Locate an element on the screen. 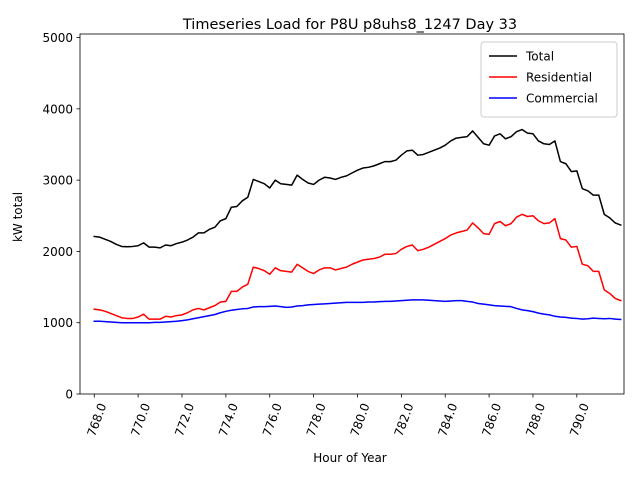 Image resolution: width=640 pixels, height=484 pixels. y-tick-label: 1000 is located at coordinates (57, 323).